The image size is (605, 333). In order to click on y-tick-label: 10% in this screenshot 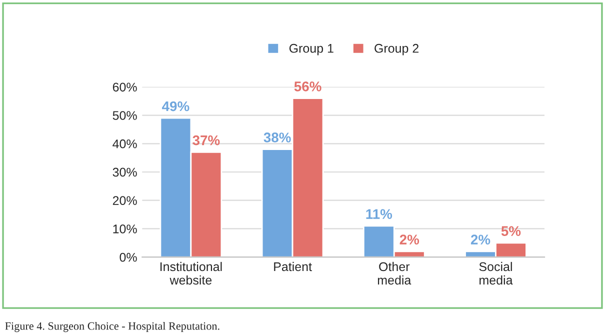, I will do `click(125, 229)`.